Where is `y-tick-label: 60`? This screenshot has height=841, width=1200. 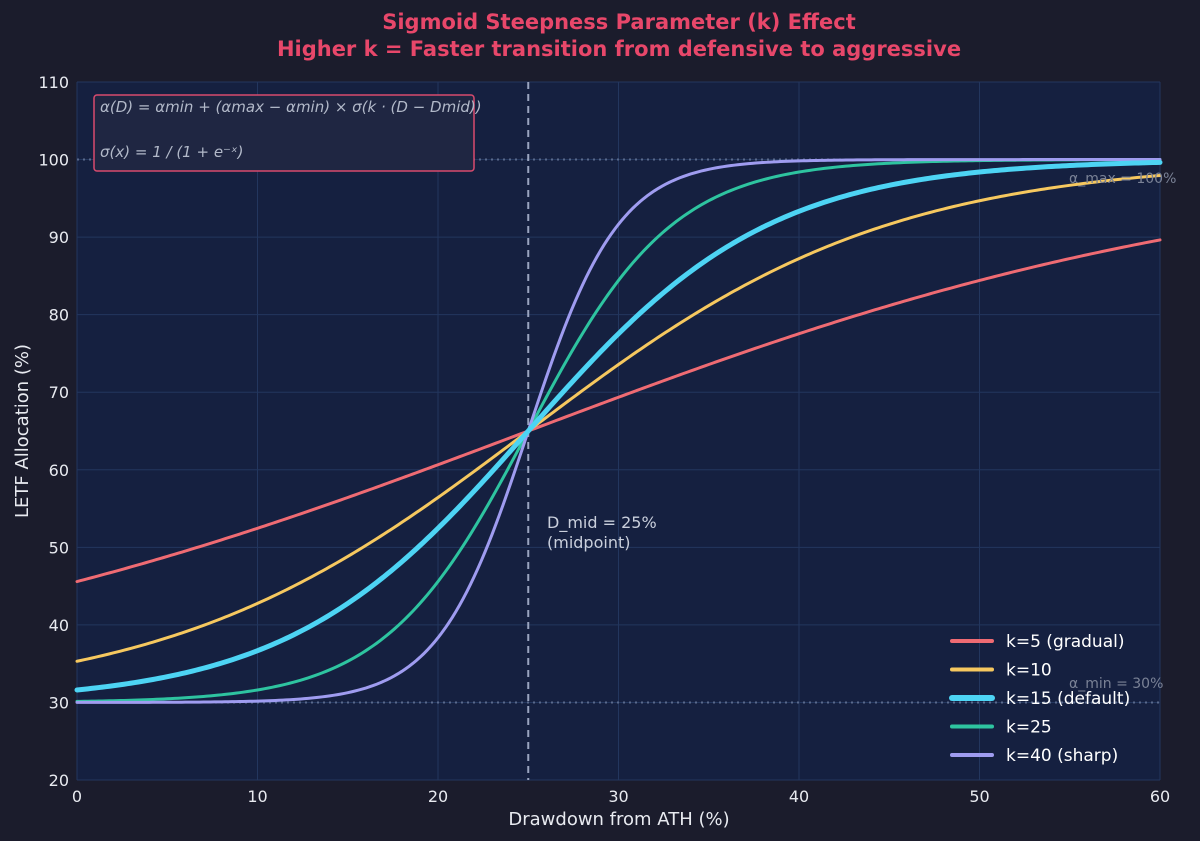
y-tick-label: 60 is located at coordinates (59, 470).